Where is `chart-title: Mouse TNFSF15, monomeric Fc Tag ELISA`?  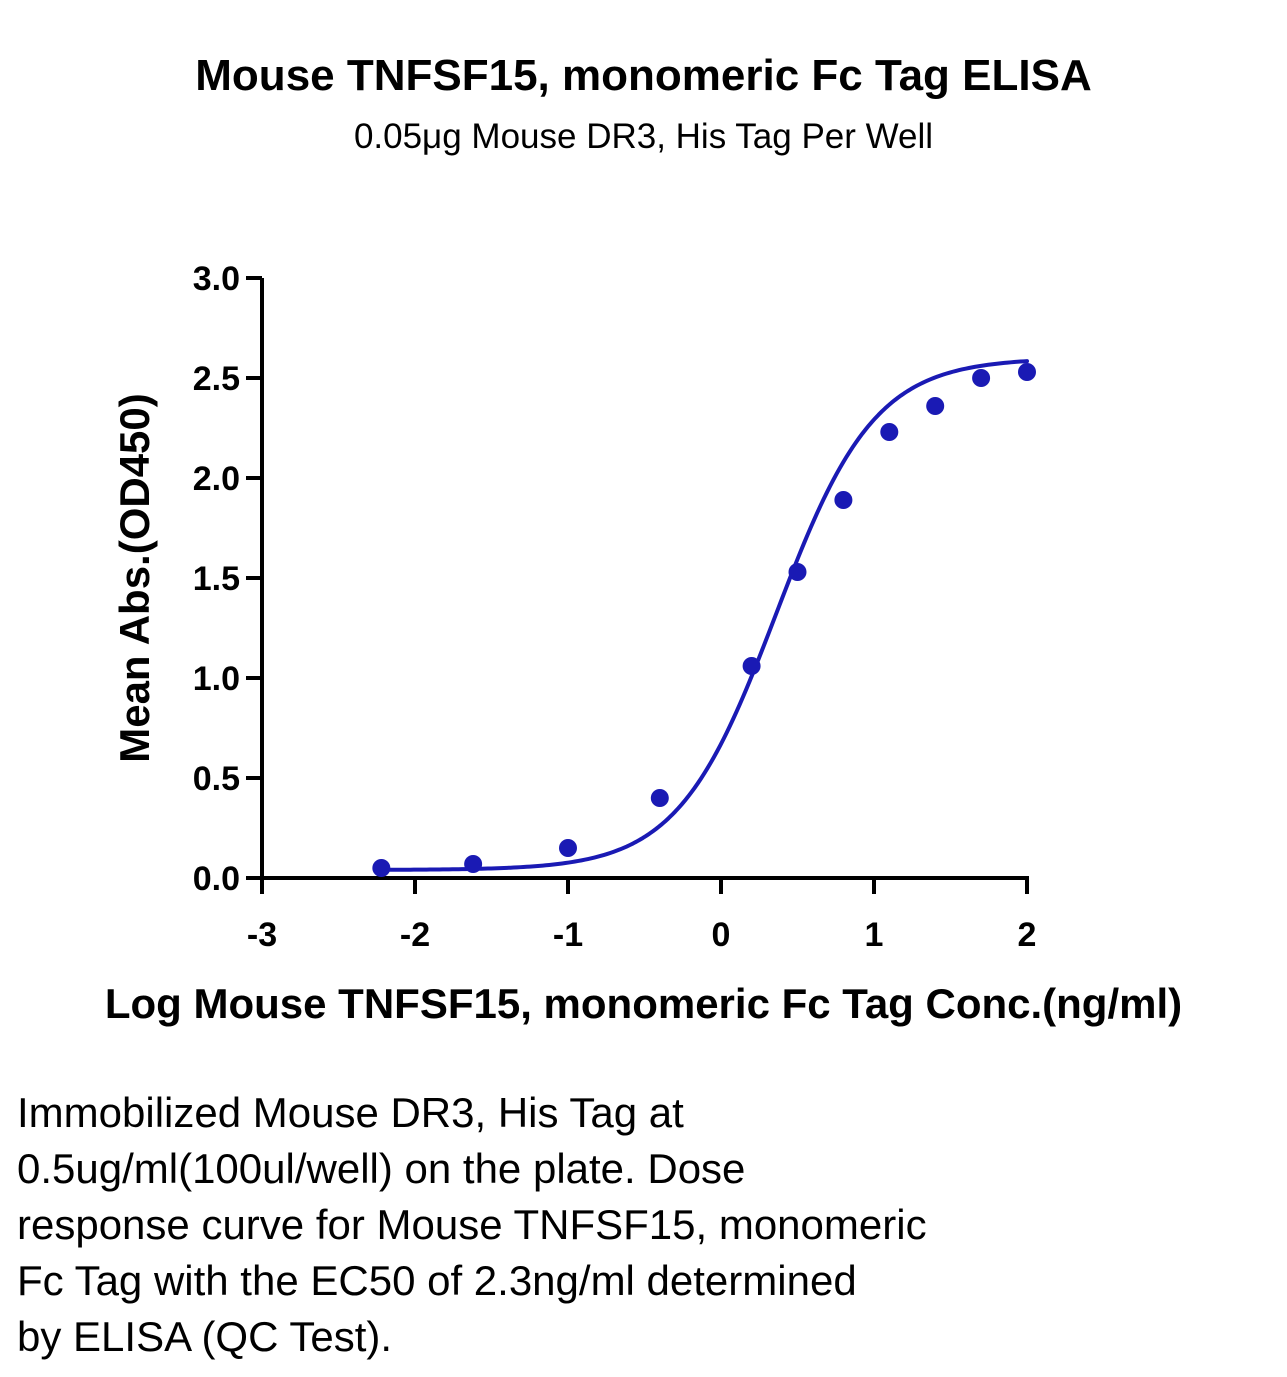
chart-title: Mouse TNFSF15, monomeric Fc Tag ELISA is located at coordinates (643, 75).